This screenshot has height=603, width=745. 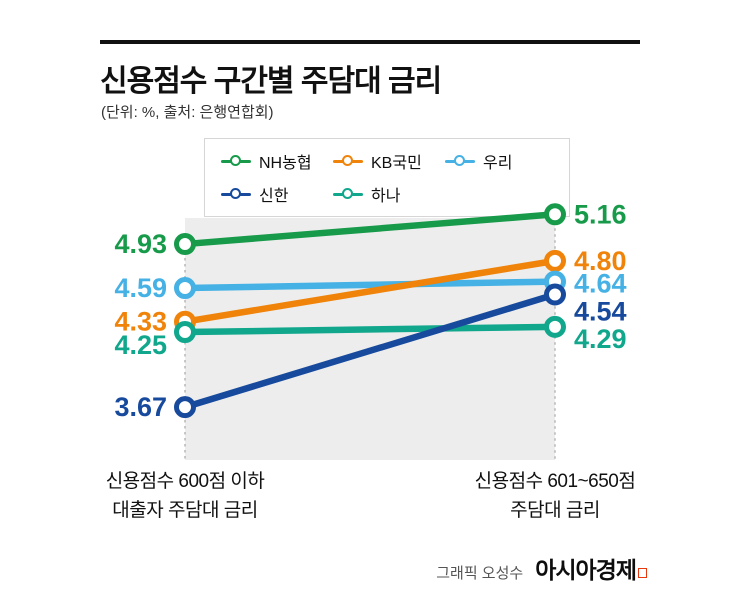 I want to click on x-axis-label-line: 신용점수 600점 이하, so click(x=185, y=481).